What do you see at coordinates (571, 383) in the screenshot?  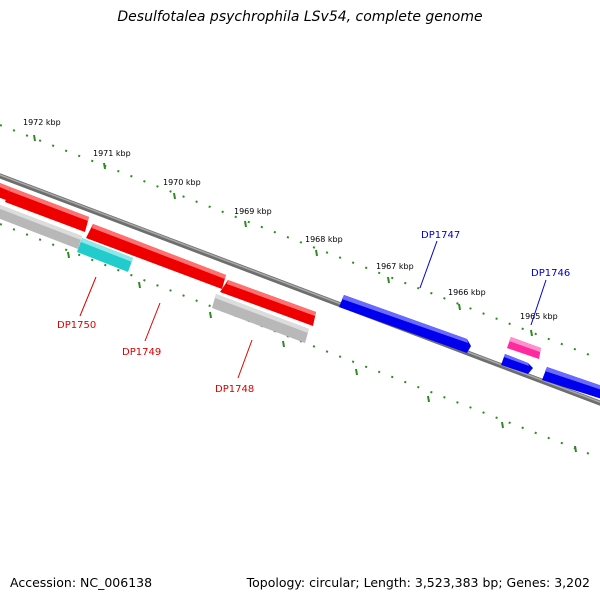 I see `gene-dp1745` at bounding box center [571, 383].